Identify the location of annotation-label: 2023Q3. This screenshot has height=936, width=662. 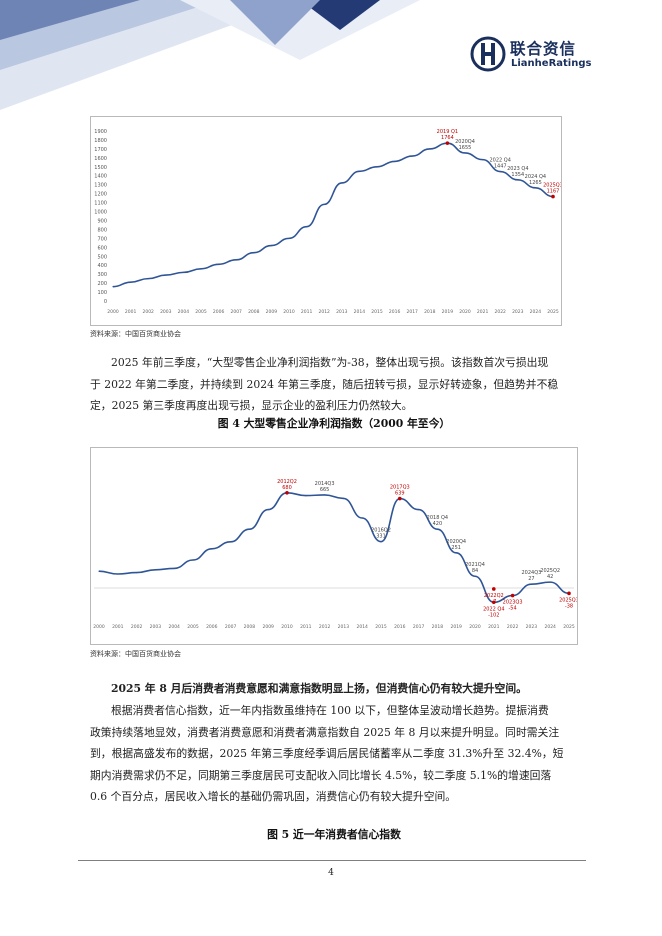
(513, 603).